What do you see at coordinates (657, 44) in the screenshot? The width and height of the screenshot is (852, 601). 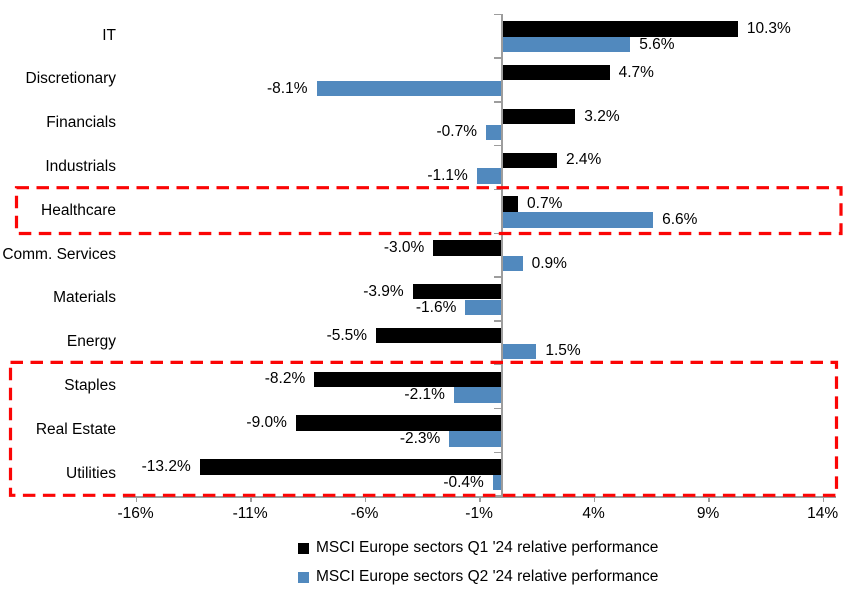 I see `value-label-q2-it: 5.6%` at bounding box center [657, 44].